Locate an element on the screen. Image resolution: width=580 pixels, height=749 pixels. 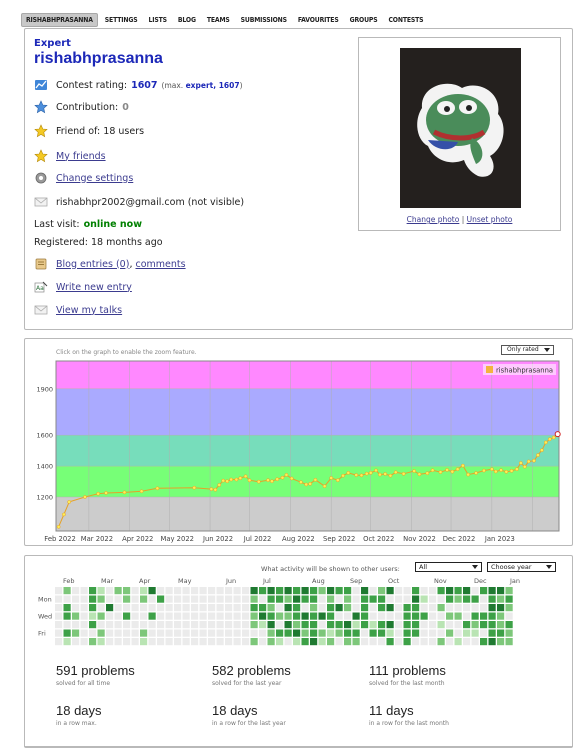
tab-teams: TEAMS is located at coordinates (218, 20).